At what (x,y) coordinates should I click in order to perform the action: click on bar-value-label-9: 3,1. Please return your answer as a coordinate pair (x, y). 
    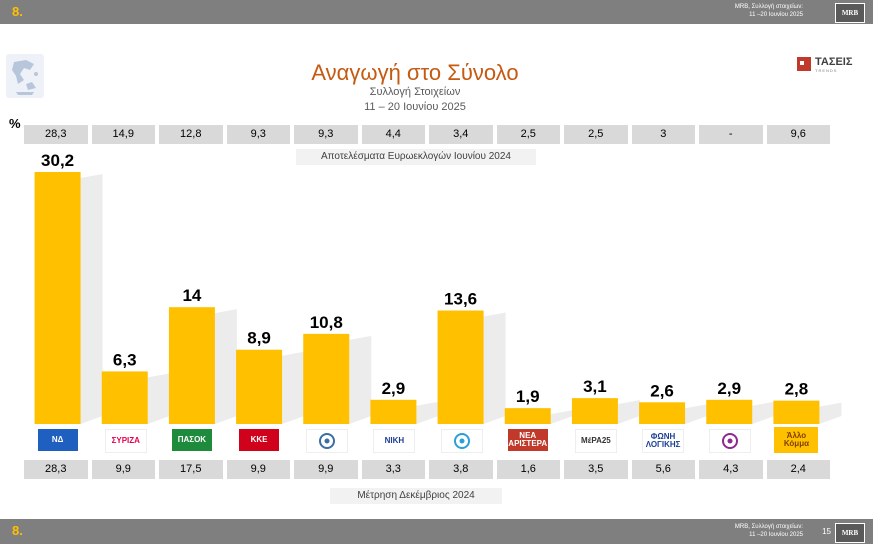
    Looking at the image, I should click on (595, 386).